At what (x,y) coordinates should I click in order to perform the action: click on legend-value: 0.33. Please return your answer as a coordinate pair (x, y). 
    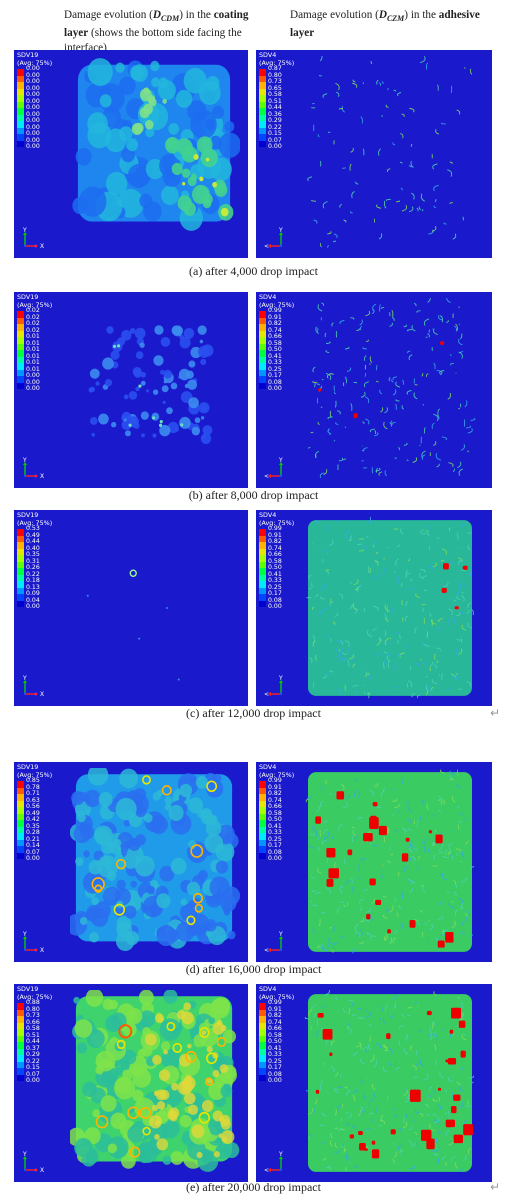
    Looking at the image, I should click on (275, 362).